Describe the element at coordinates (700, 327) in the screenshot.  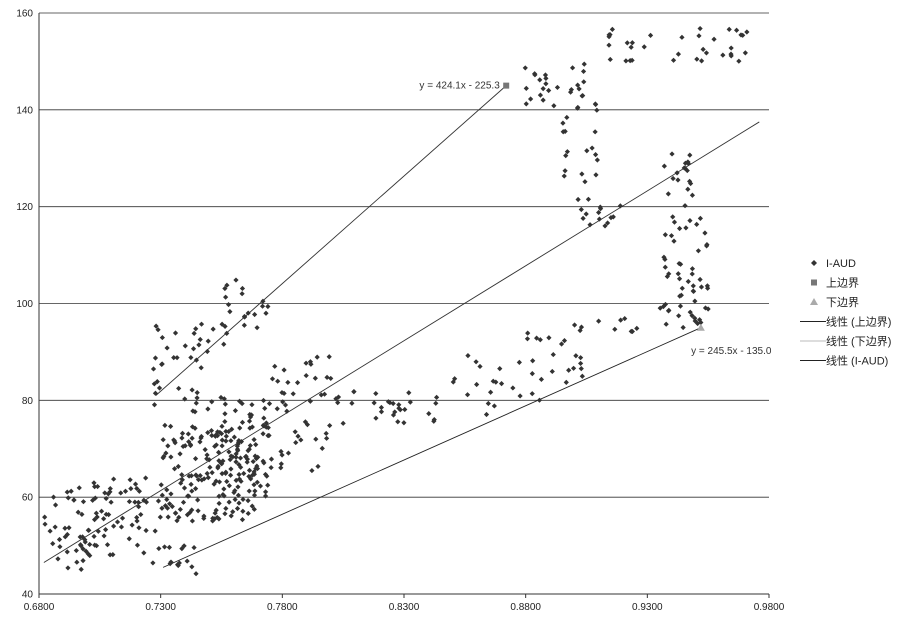
I see `data-point-lower-bound` at that location.